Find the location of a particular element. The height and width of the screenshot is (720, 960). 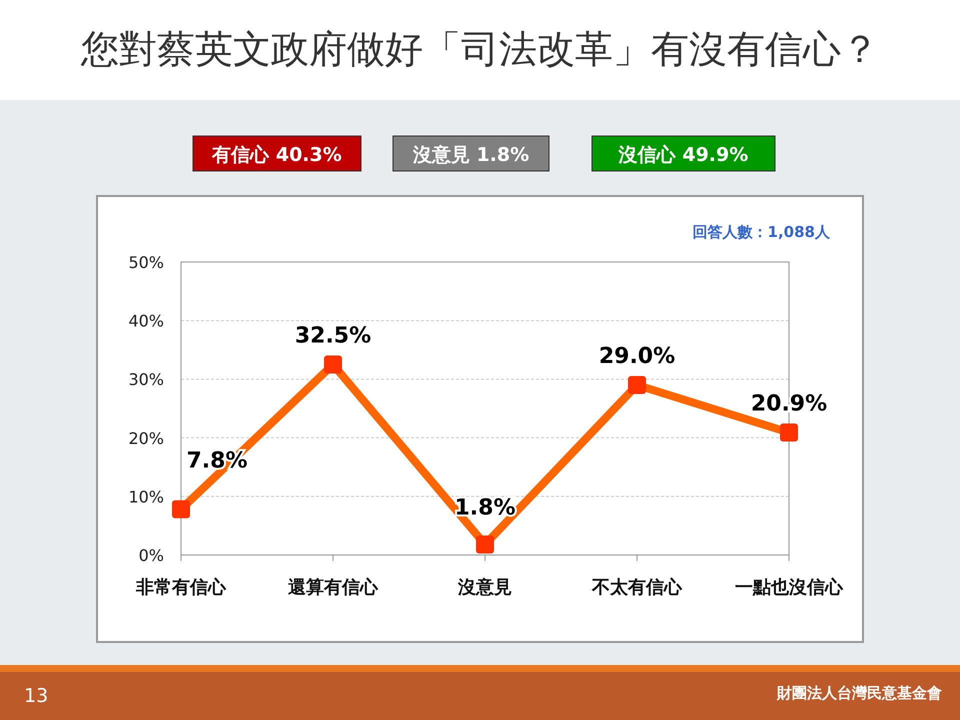

text: 13 is located at coordinates (36, 696).